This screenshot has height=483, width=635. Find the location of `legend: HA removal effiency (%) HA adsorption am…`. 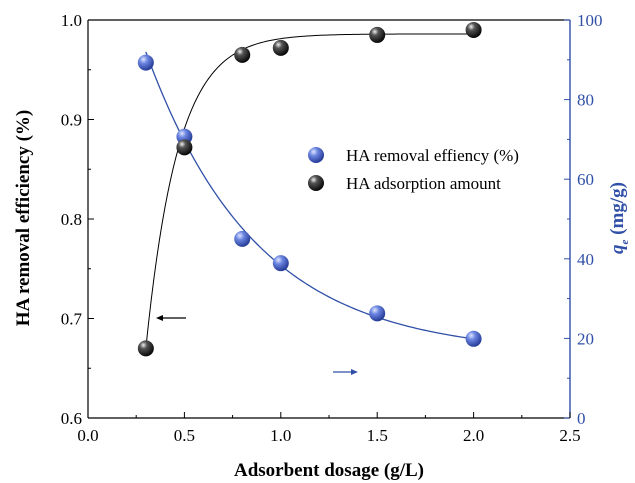

legend: HA removal effiency (%) HA adsorption am… is located at coordinates (413, 169).